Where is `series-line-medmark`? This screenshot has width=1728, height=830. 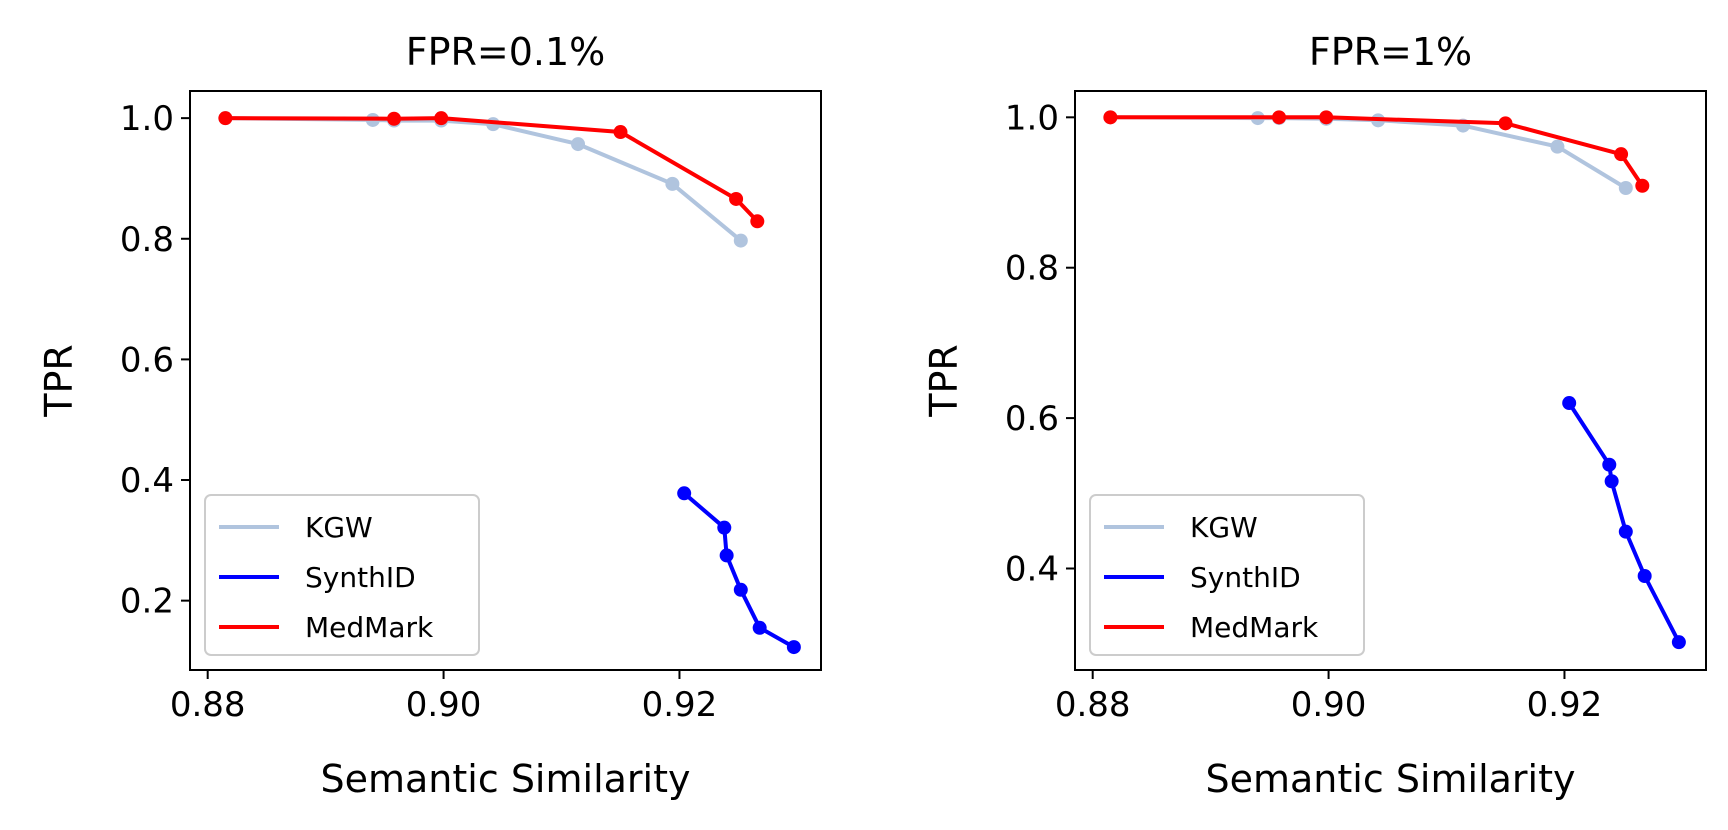 series-line-medmark is located at coordinates (492, 169).